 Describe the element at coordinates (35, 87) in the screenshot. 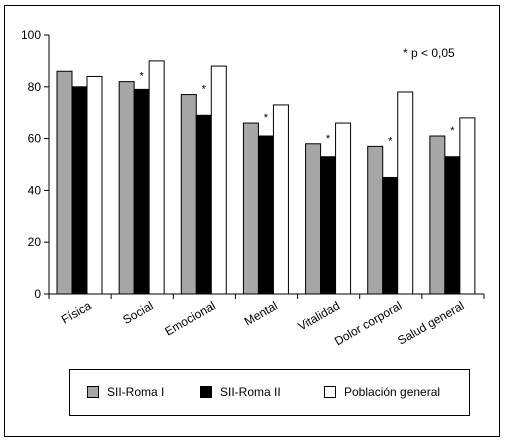

I see `y-tick-label: 80` at that location.